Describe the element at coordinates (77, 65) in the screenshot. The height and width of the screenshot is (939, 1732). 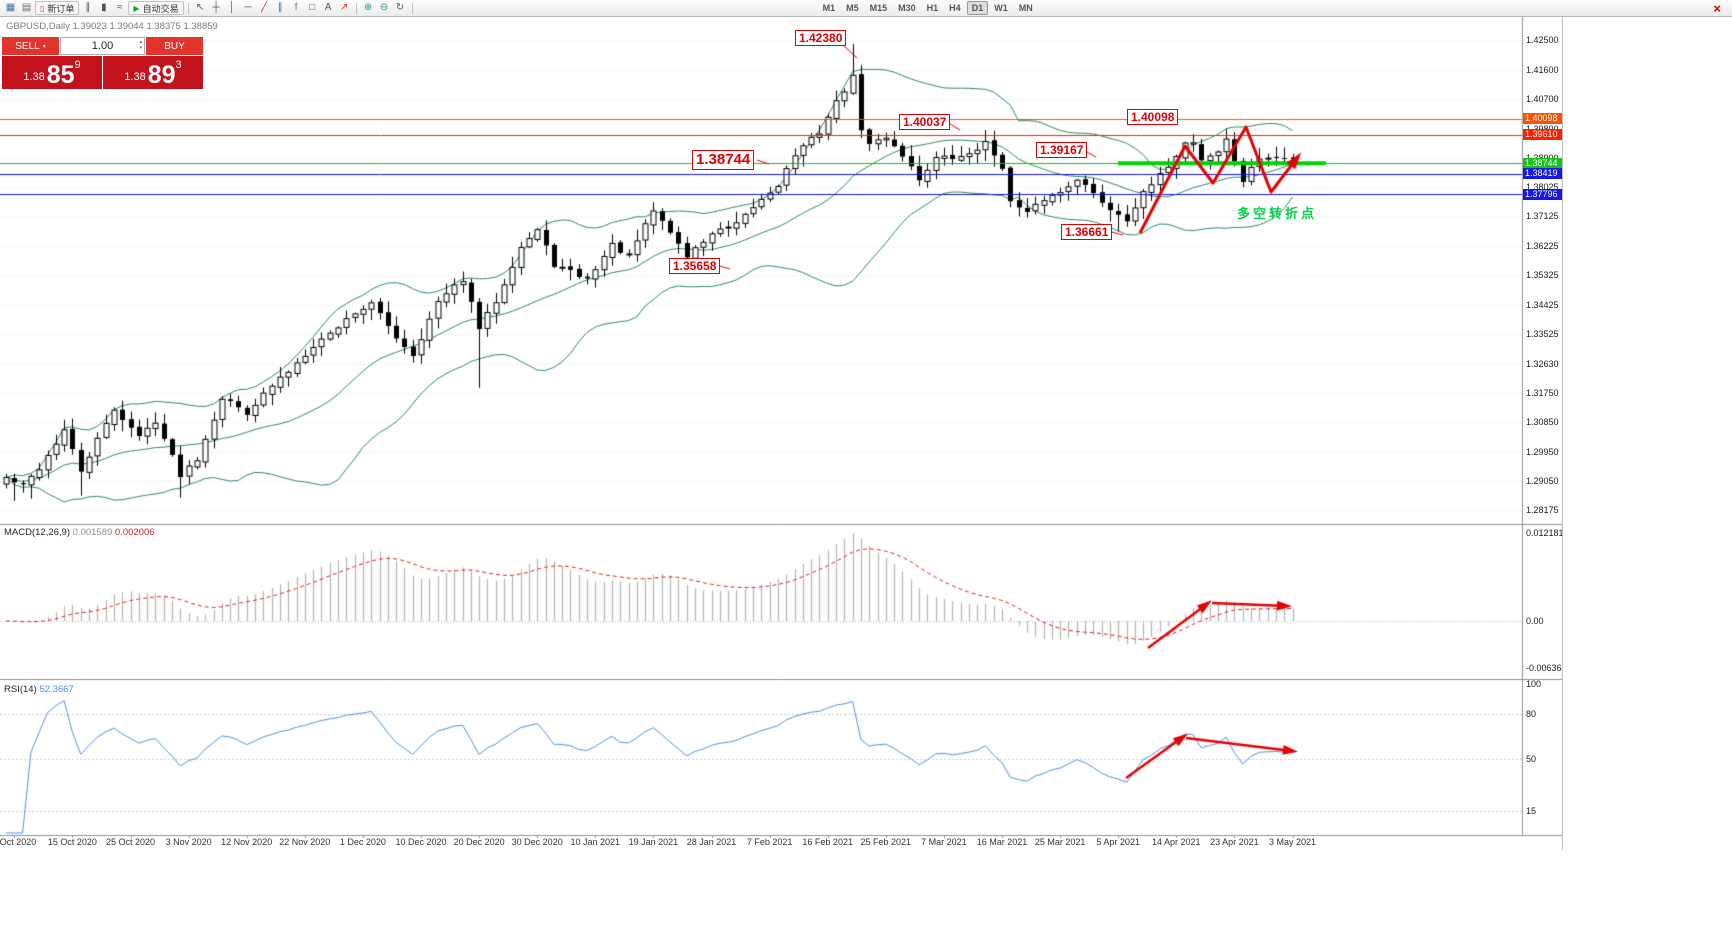
I see `sell-price-sup: 9` at that location.